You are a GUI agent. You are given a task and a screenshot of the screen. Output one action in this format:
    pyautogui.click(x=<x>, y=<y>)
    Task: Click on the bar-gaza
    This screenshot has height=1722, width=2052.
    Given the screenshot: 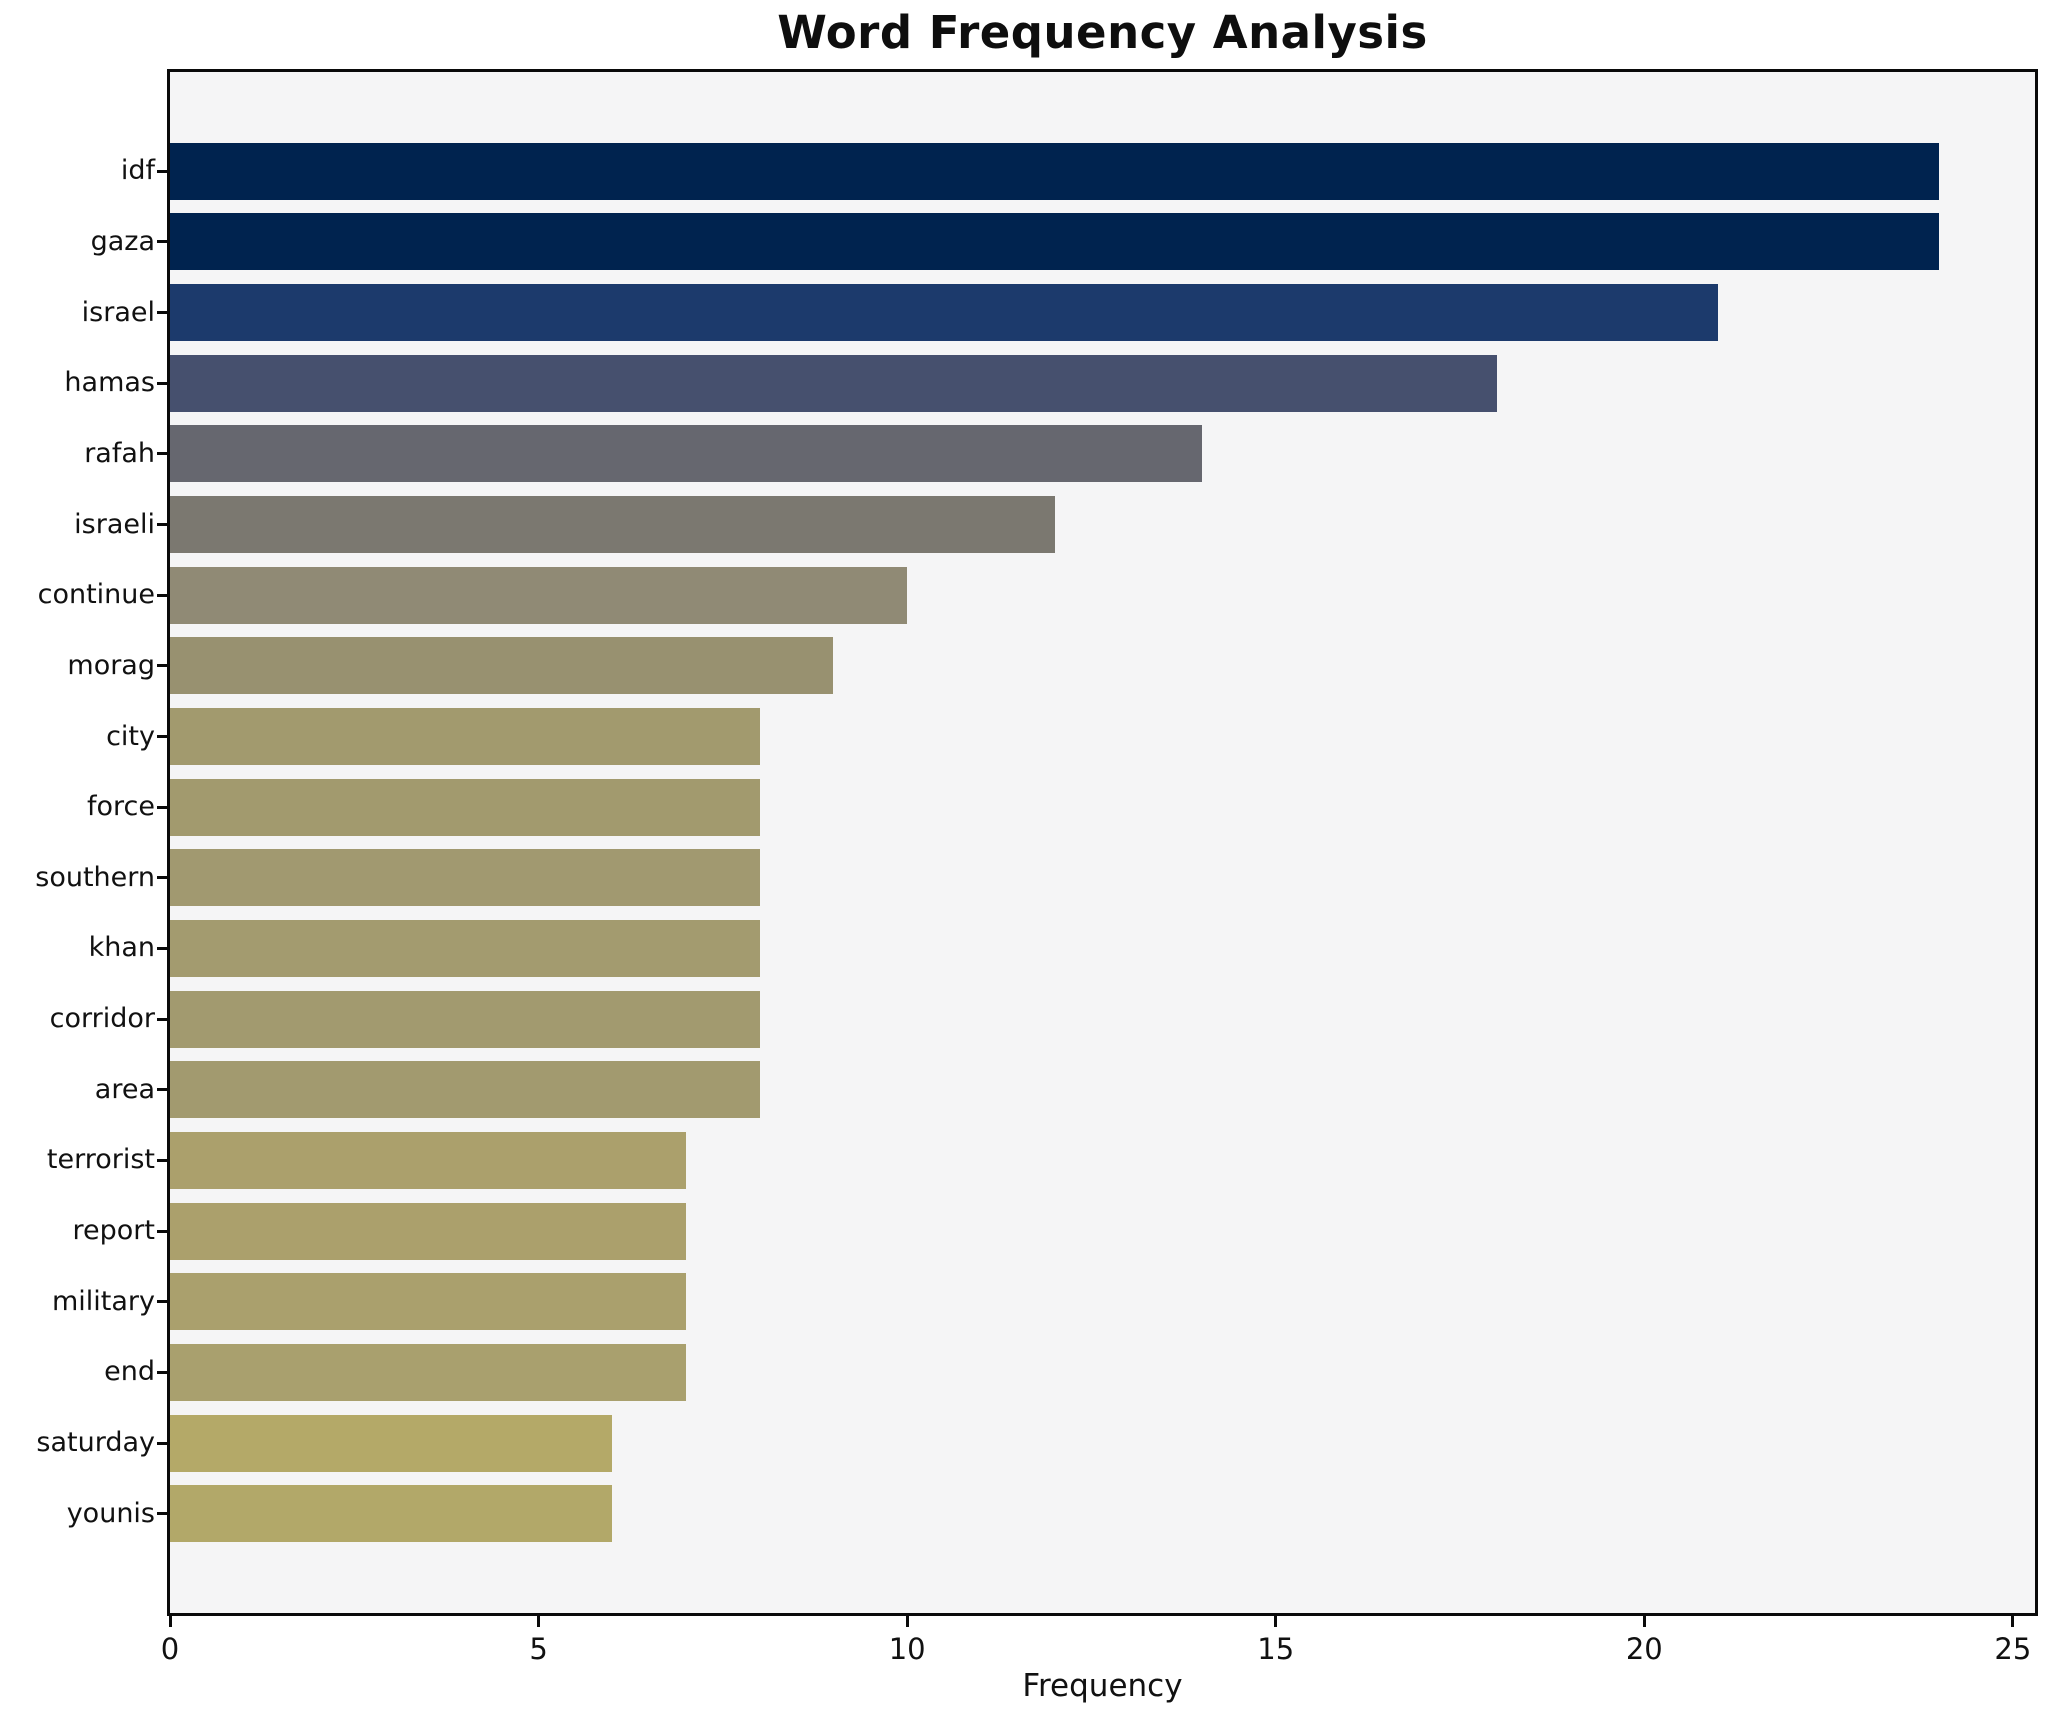 What is the action you would take?
    pyautogui.click(x=1055, y=242)
    